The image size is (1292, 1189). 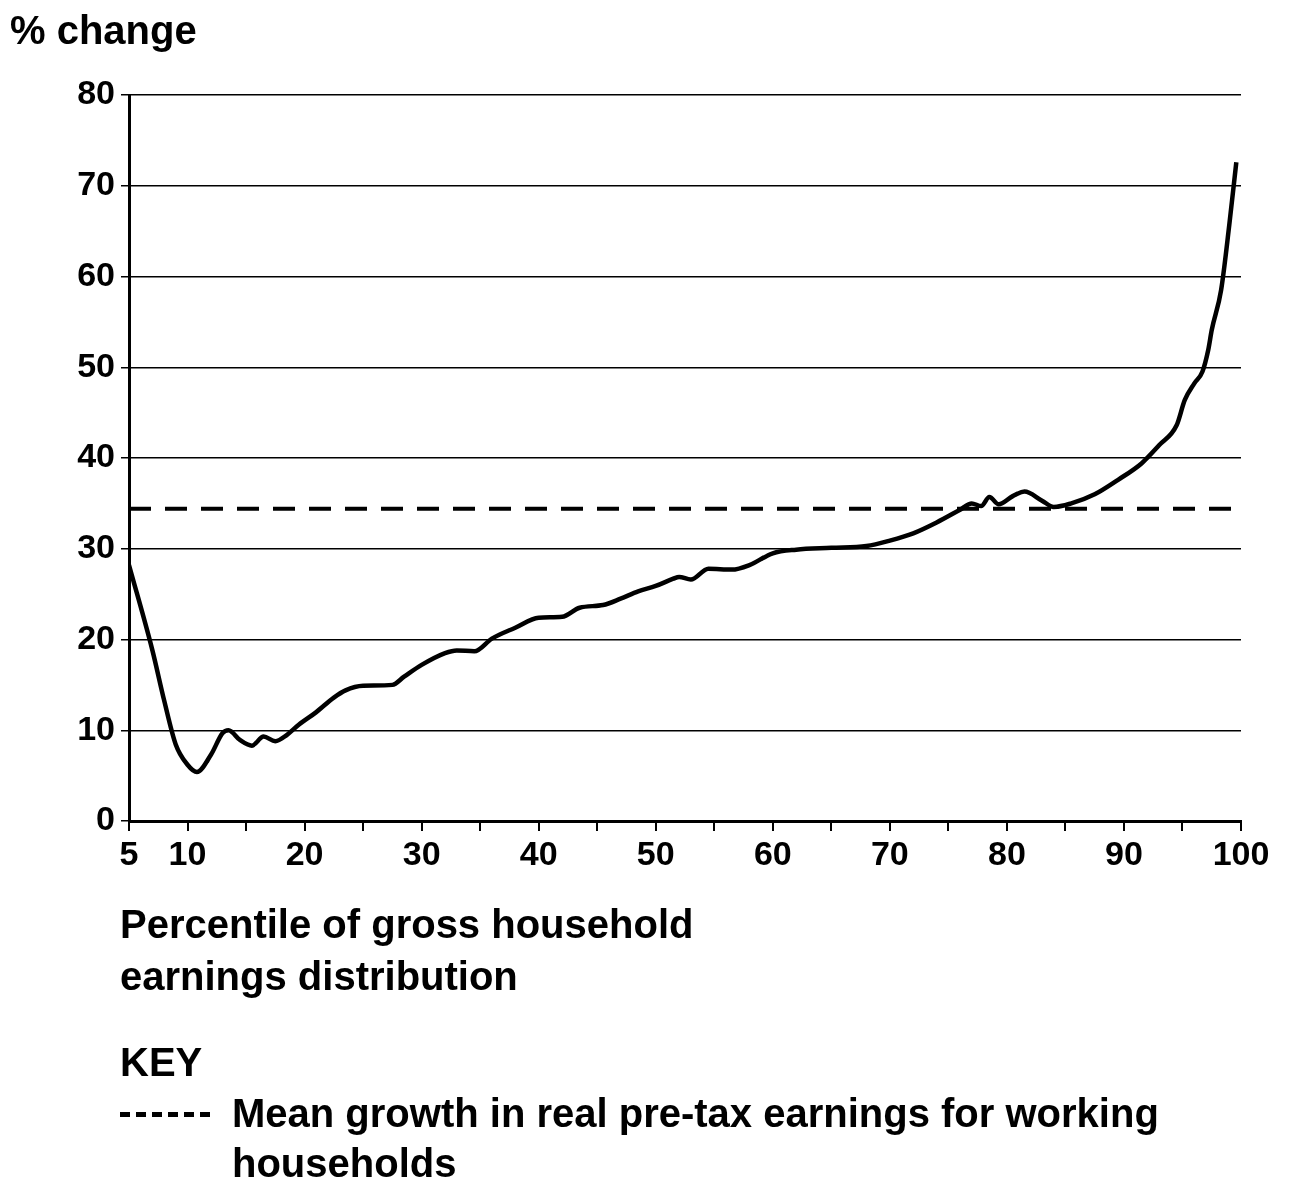 I want to click on x-tick-label: 90, so click(x=1124, y=852).